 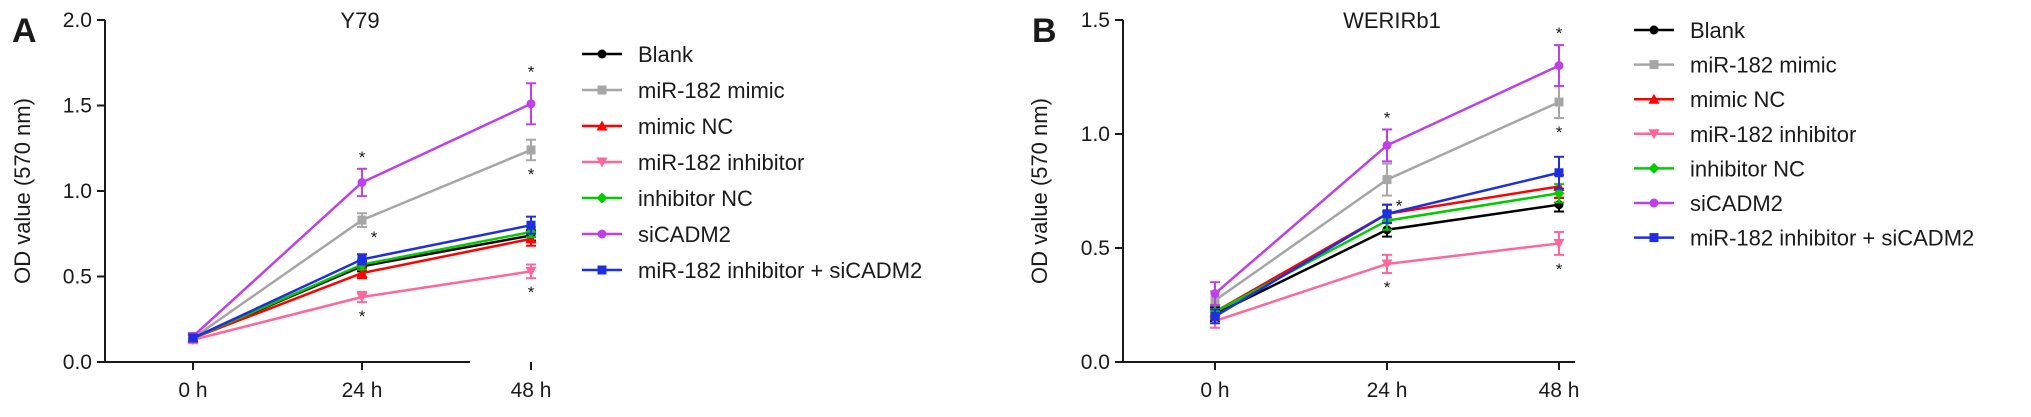 What do you see at coordinates (1095, 20) in the screenshot?
I see `y-tick-label: 1.5` at bounding box center [1095, 20].